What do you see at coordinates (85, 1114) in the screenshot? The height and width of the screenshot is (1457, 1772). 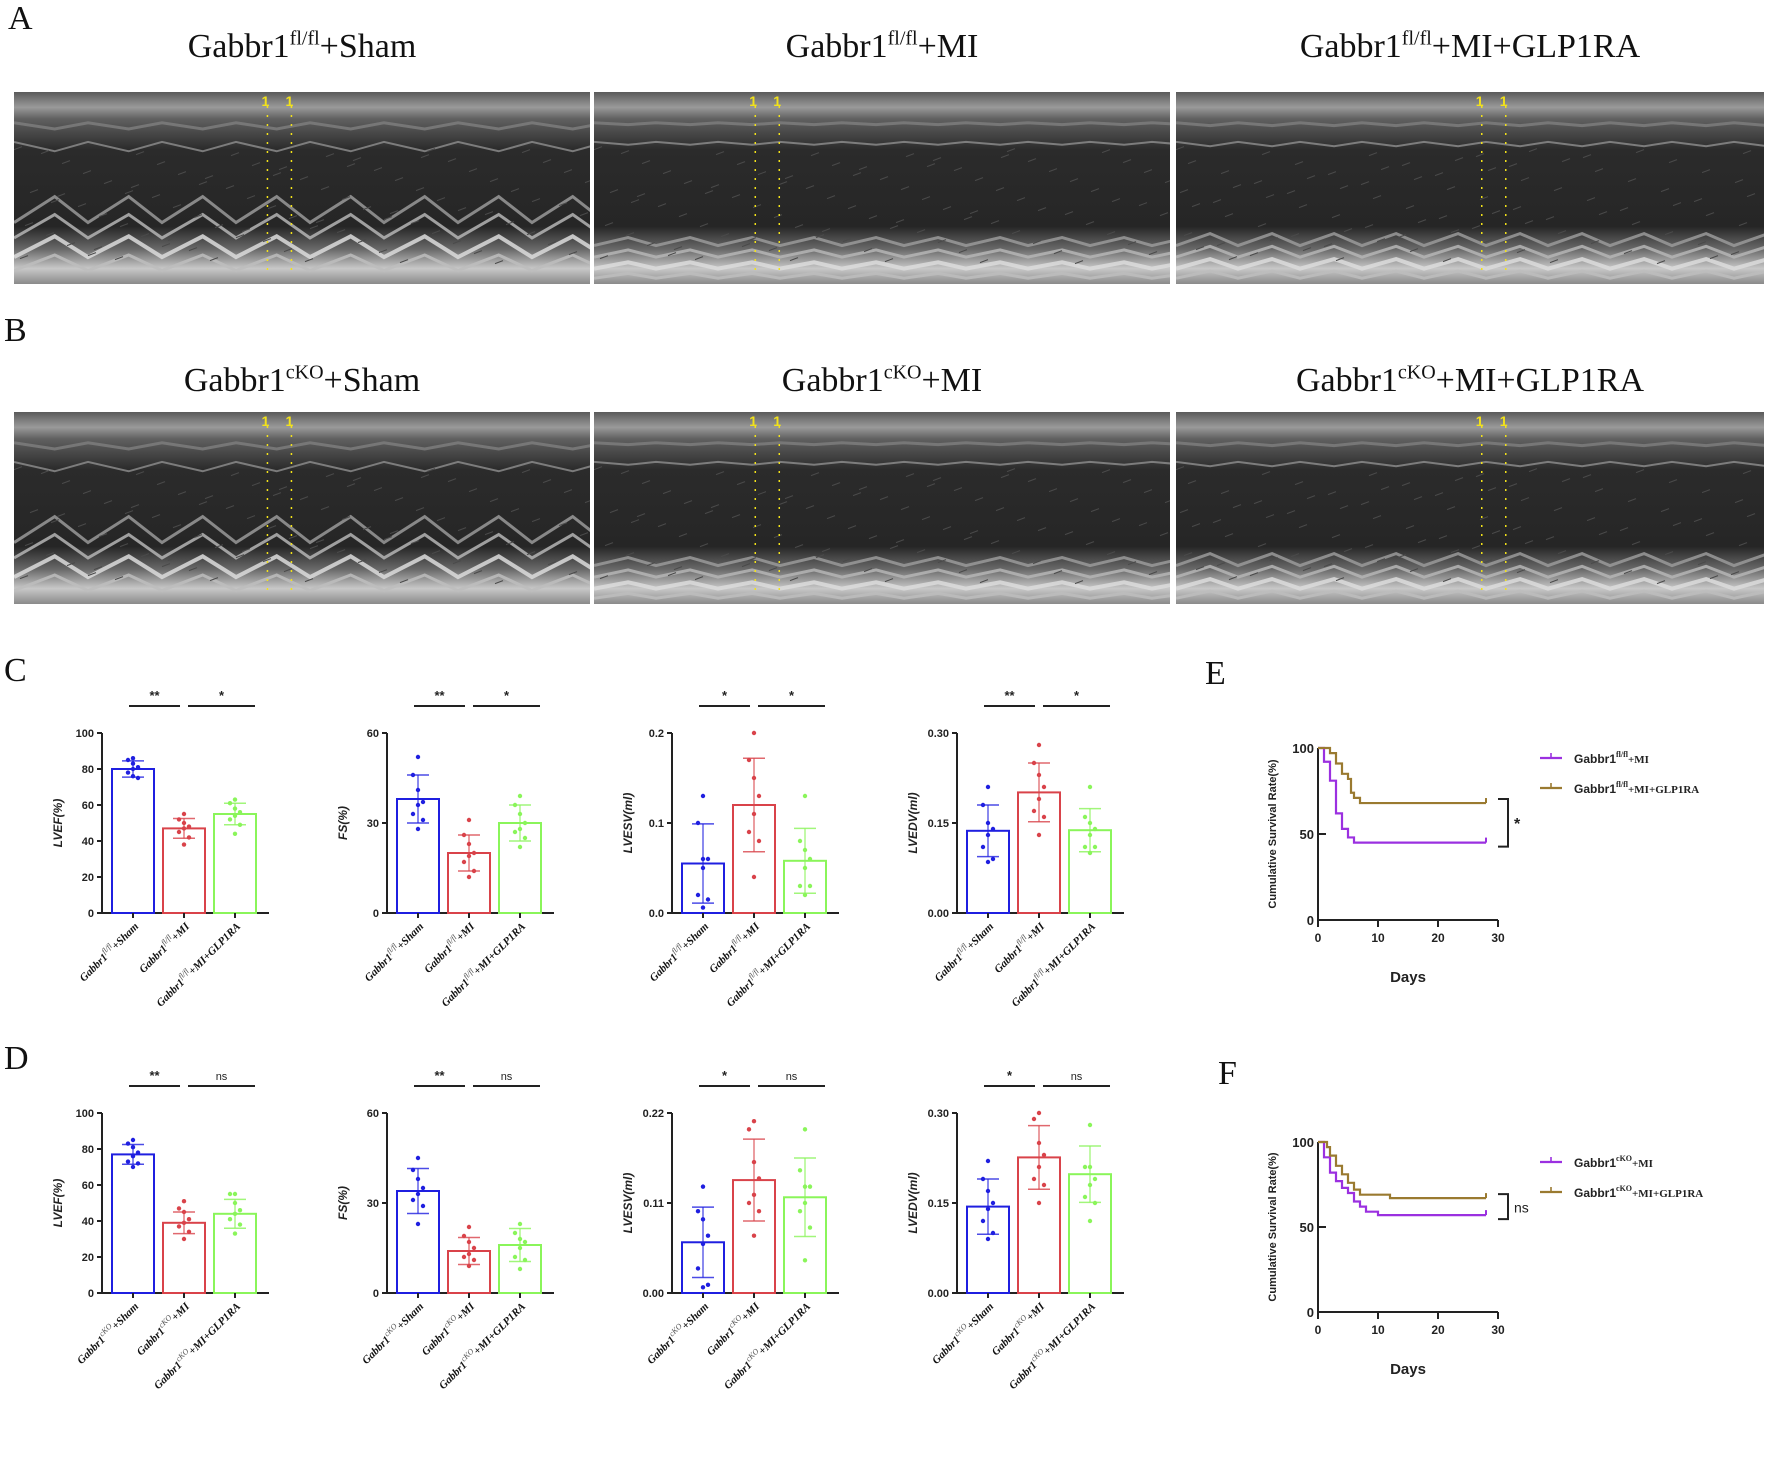 I see `y-tick-label: 100` at bounding box center [85, 1114].